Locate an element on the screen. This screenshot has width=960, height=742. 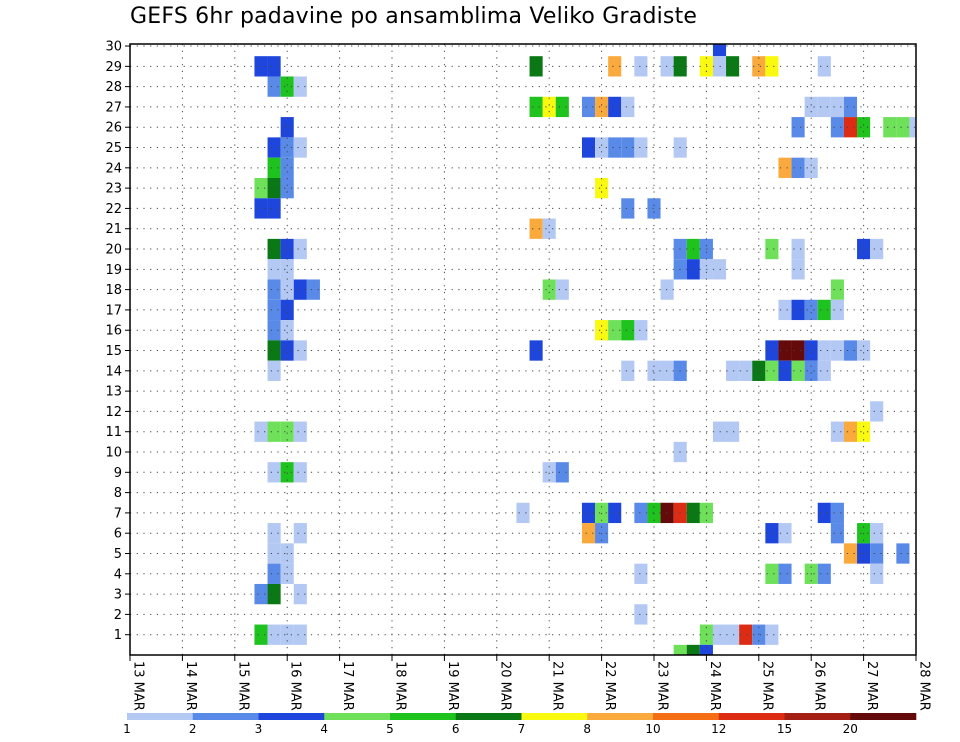
colorbar-label: 5 is located at coordinates (390, 729).